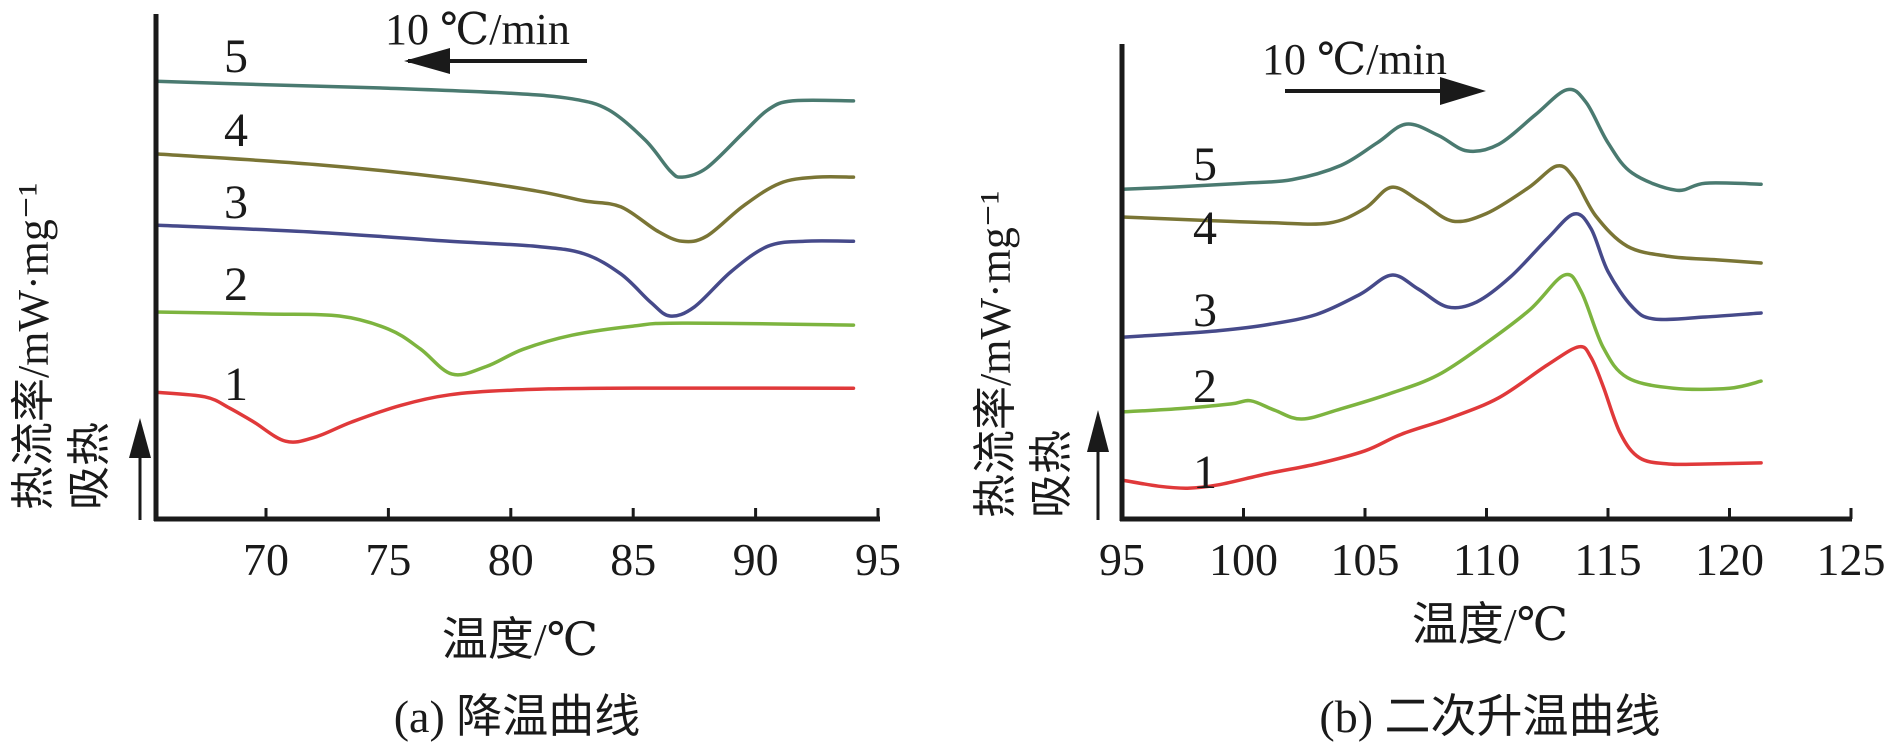 The width and height of the screenshot is (1890, 748). I want to click on panel-b-rate-arrow-right-icon, so click(1385, 91).